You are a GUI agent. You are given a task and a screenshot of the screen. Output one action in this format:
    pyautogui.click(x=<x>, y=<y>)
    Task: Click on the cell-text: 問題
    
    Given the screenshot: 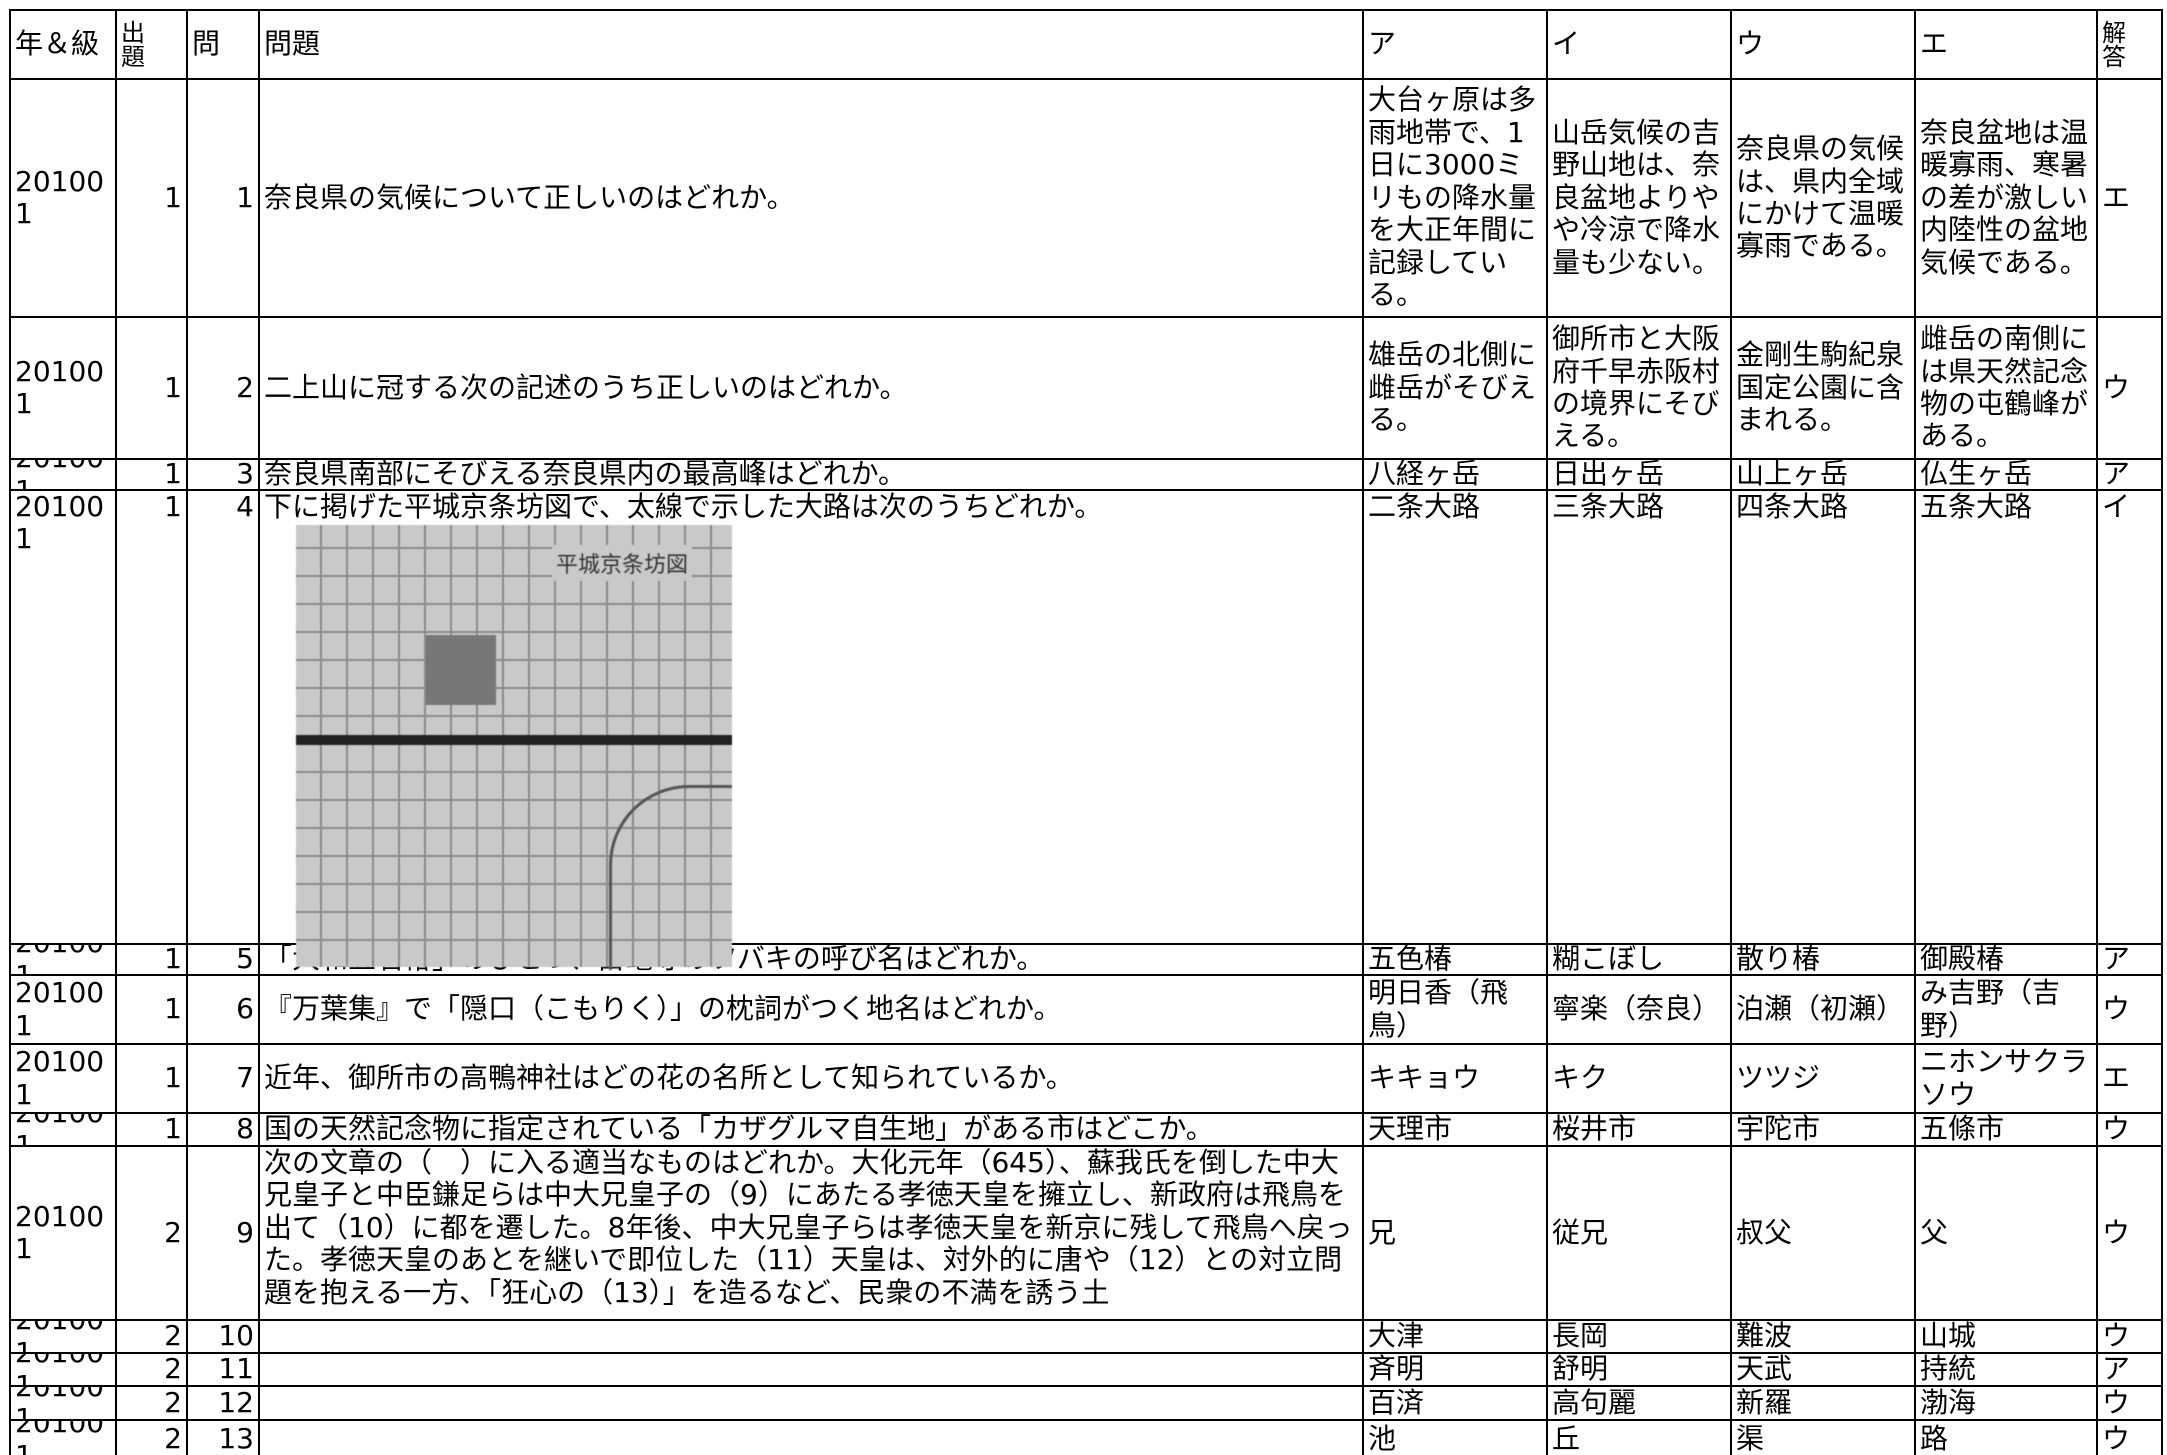 What is the action you would take?
    pyautogui.click(x=292, y=44)
    